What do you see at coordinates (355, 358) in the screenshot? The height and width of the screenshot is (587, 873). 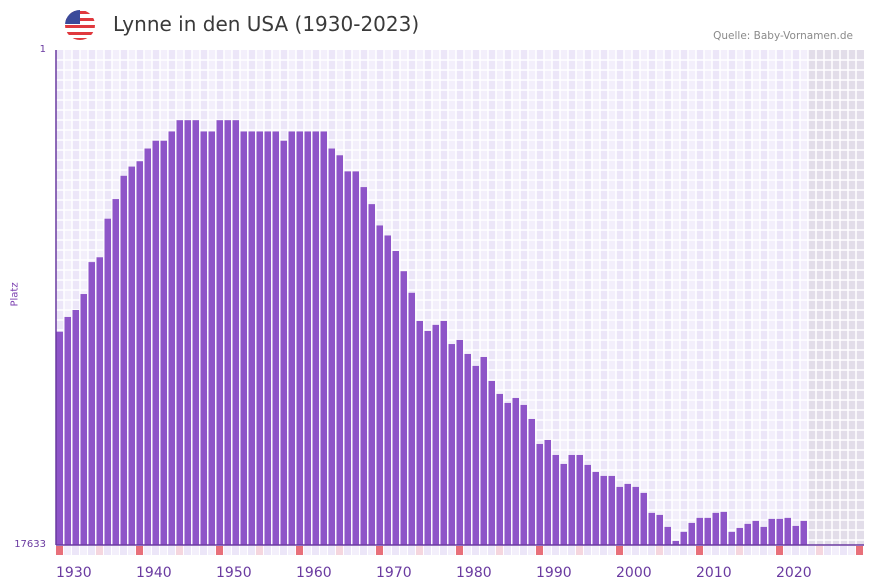 I see `bar-1967` at bounding box center [355, 358].